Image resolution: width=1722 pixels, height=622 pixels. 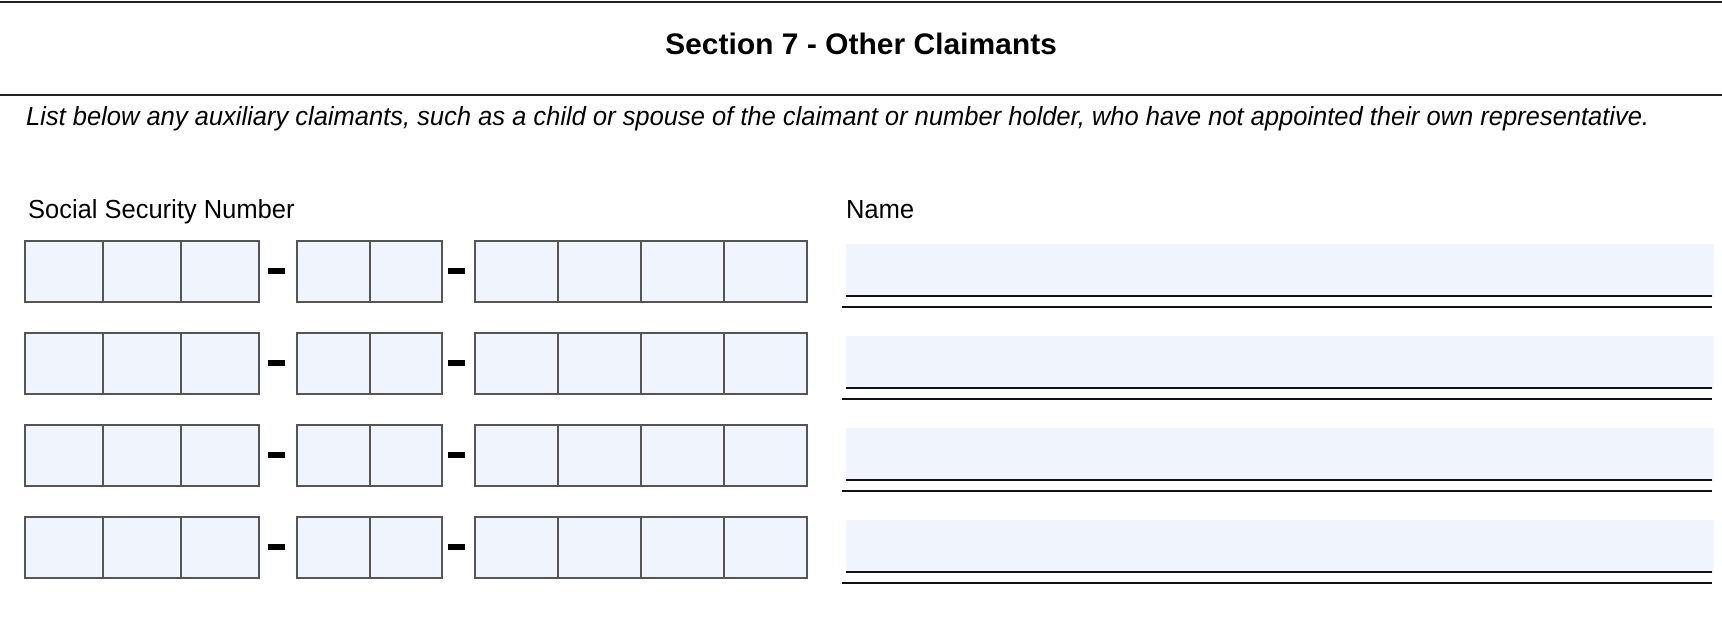 I want to click on ssn-label: Social Security Number, so click(x=161, y=210).